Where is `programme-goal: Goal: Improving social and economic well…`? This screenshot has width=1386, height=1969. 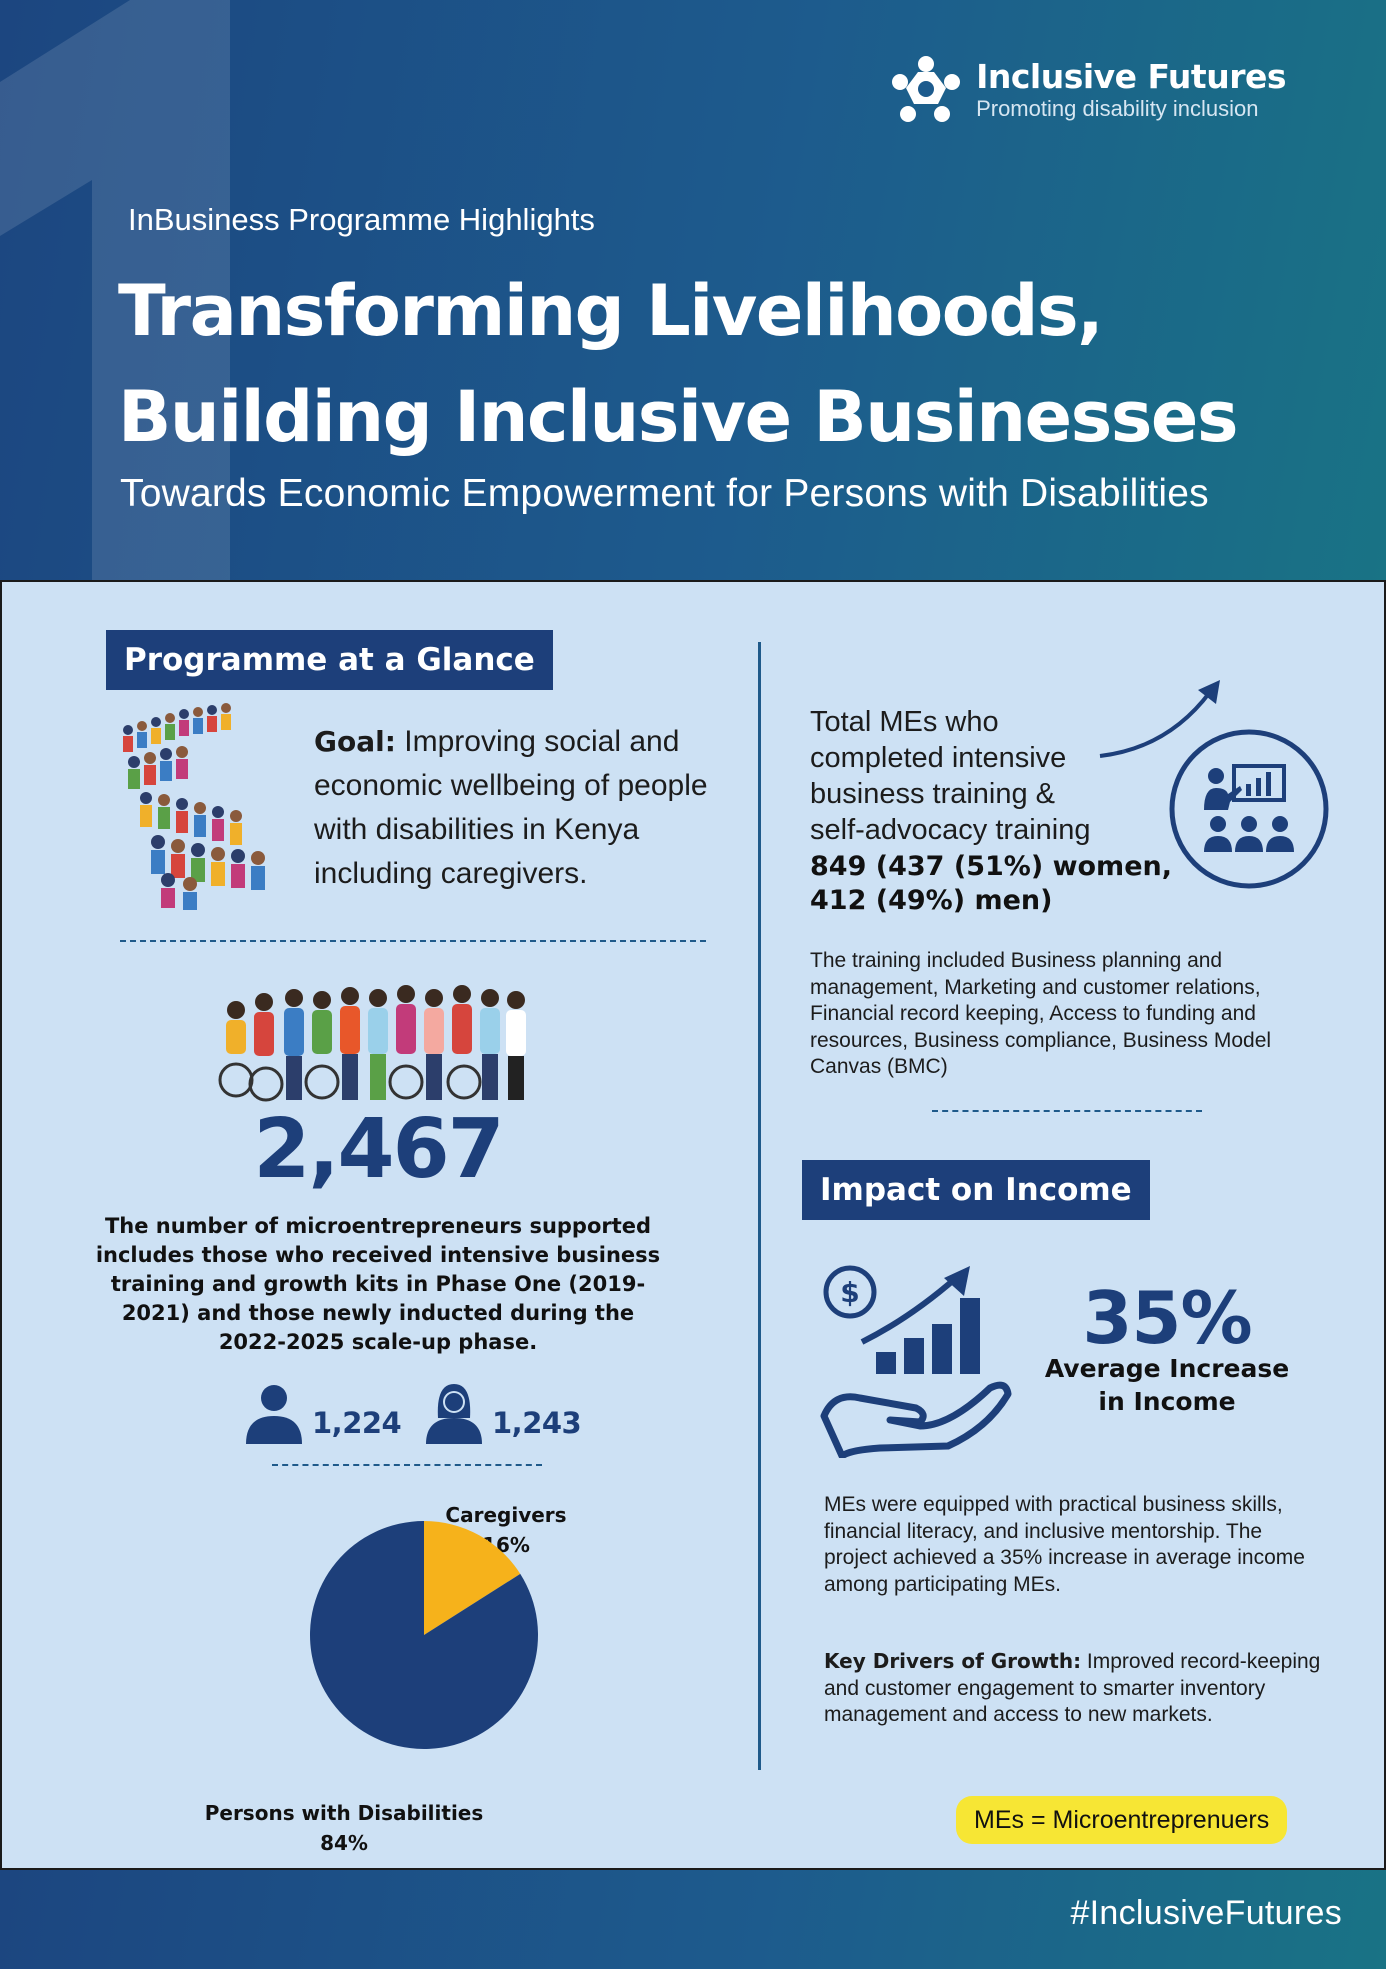 programme-goal: Goal: Improving social and economic well… is located at coordinates (524, 808).